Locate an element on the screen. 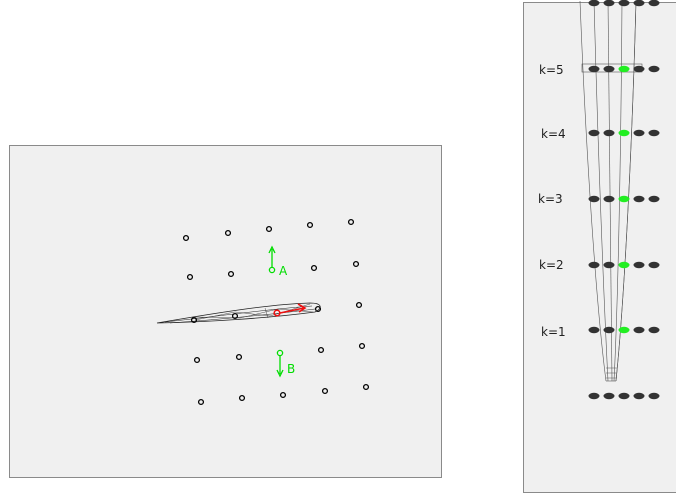 This screenshot has width=676, height=498. station-label-k2: k=2 is located at coordinates (551, 265).